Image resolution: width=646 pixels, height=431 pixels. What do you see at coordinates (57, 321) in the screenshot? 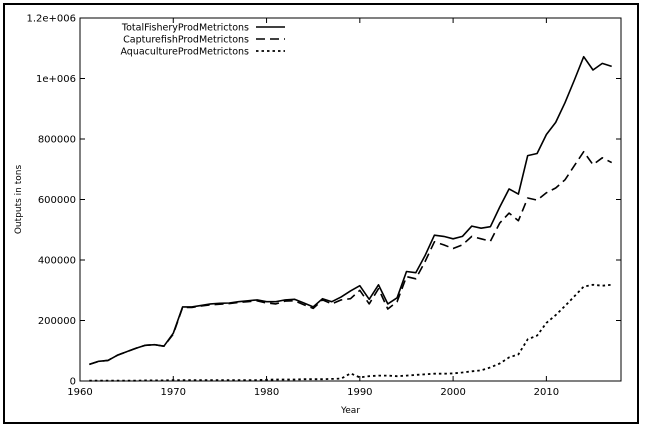
I see `y-tick-label: 200000` at bounding box center [57, 321].